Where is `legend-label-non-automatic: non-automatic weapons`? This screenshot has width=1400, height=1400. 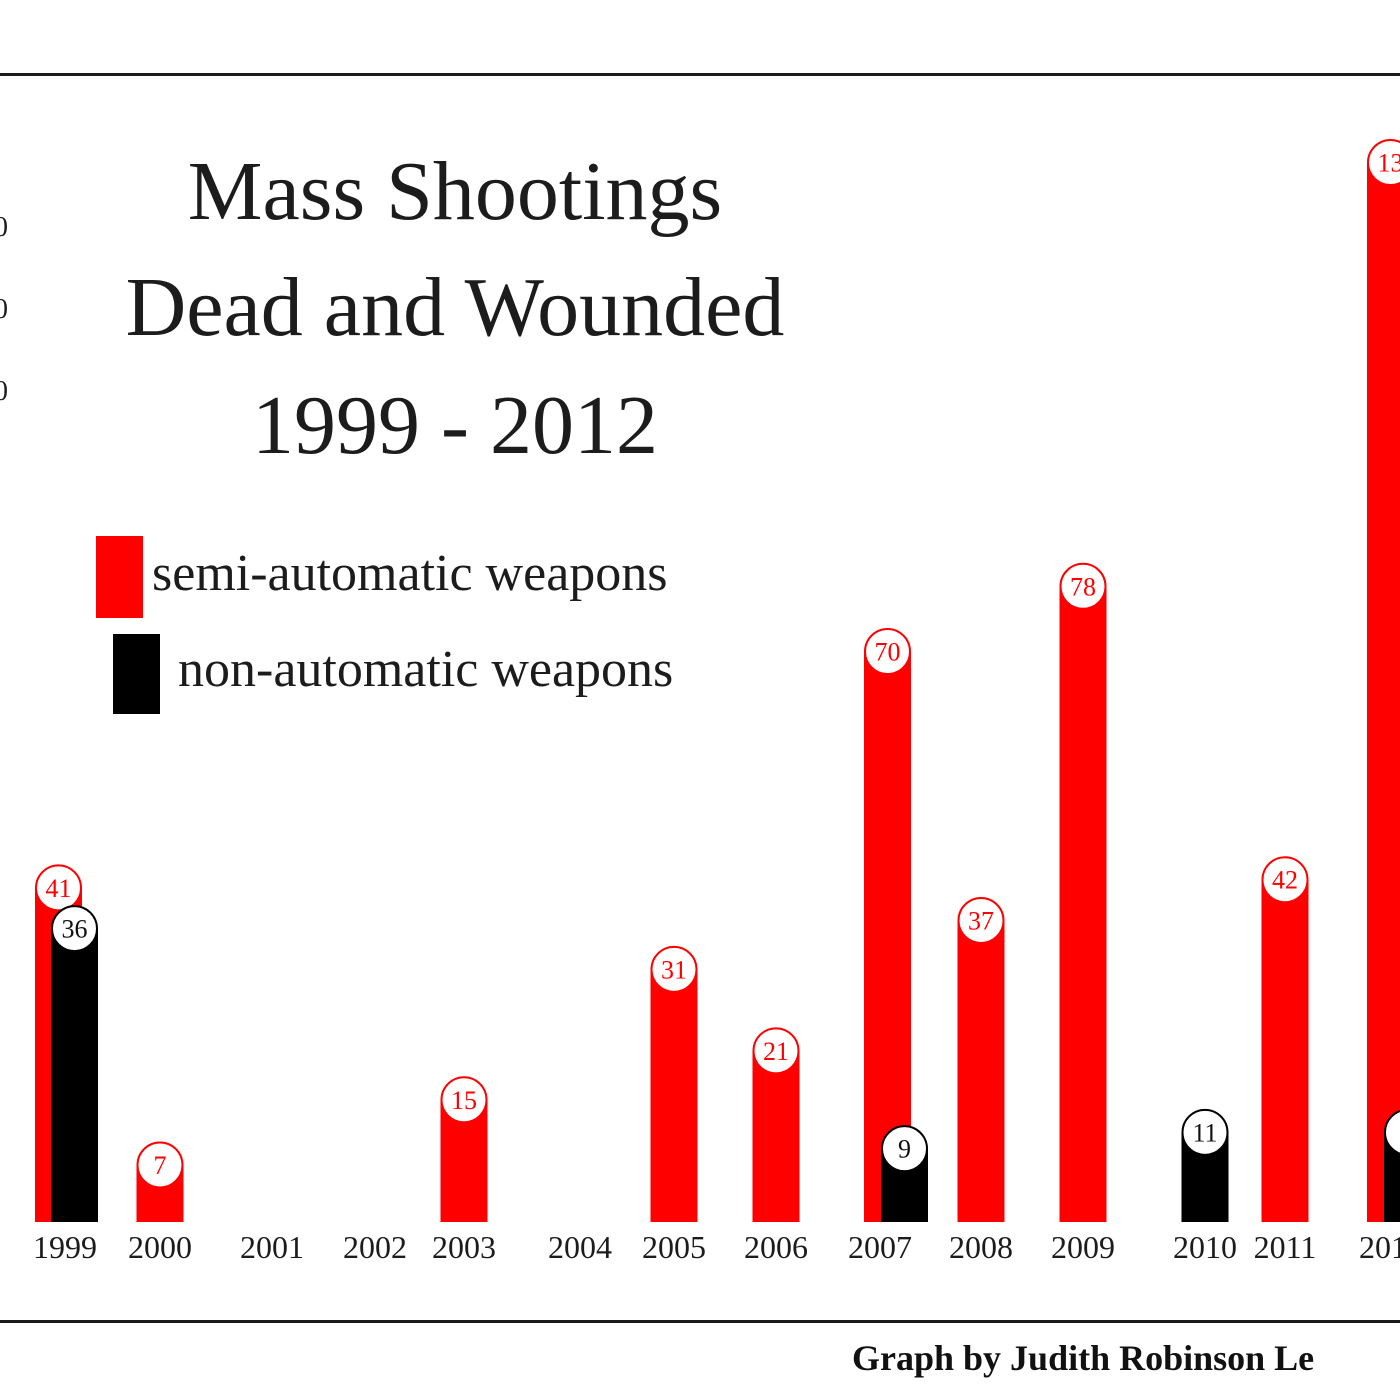
legend-label-non-automatic: non-automatic weapons is located at coordinates (426, 669).